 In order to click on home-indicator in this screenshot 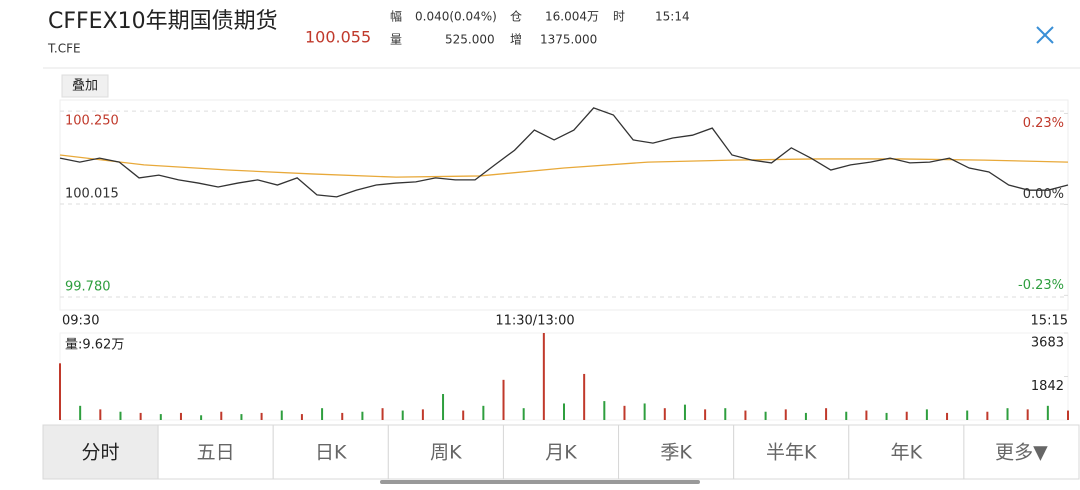, I will do `click(540, 482)`.